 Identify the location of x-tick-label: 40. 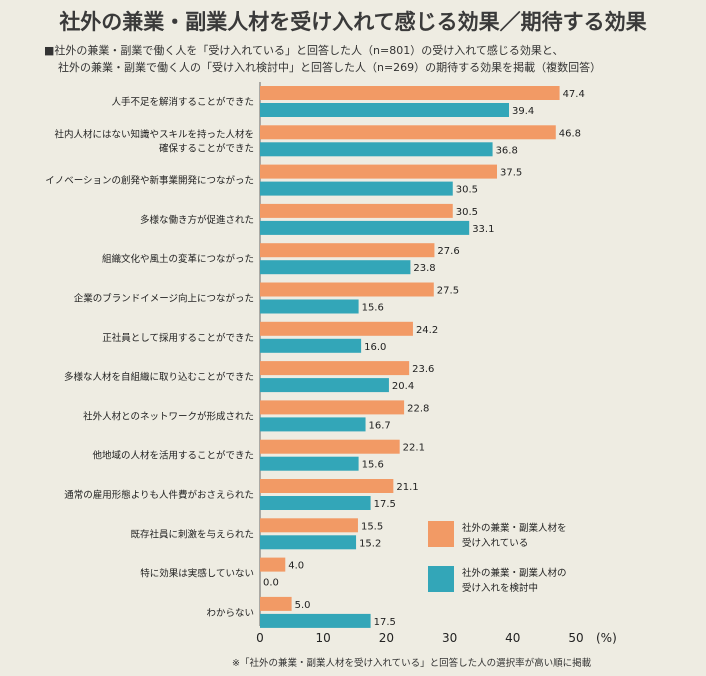
(512, 638).